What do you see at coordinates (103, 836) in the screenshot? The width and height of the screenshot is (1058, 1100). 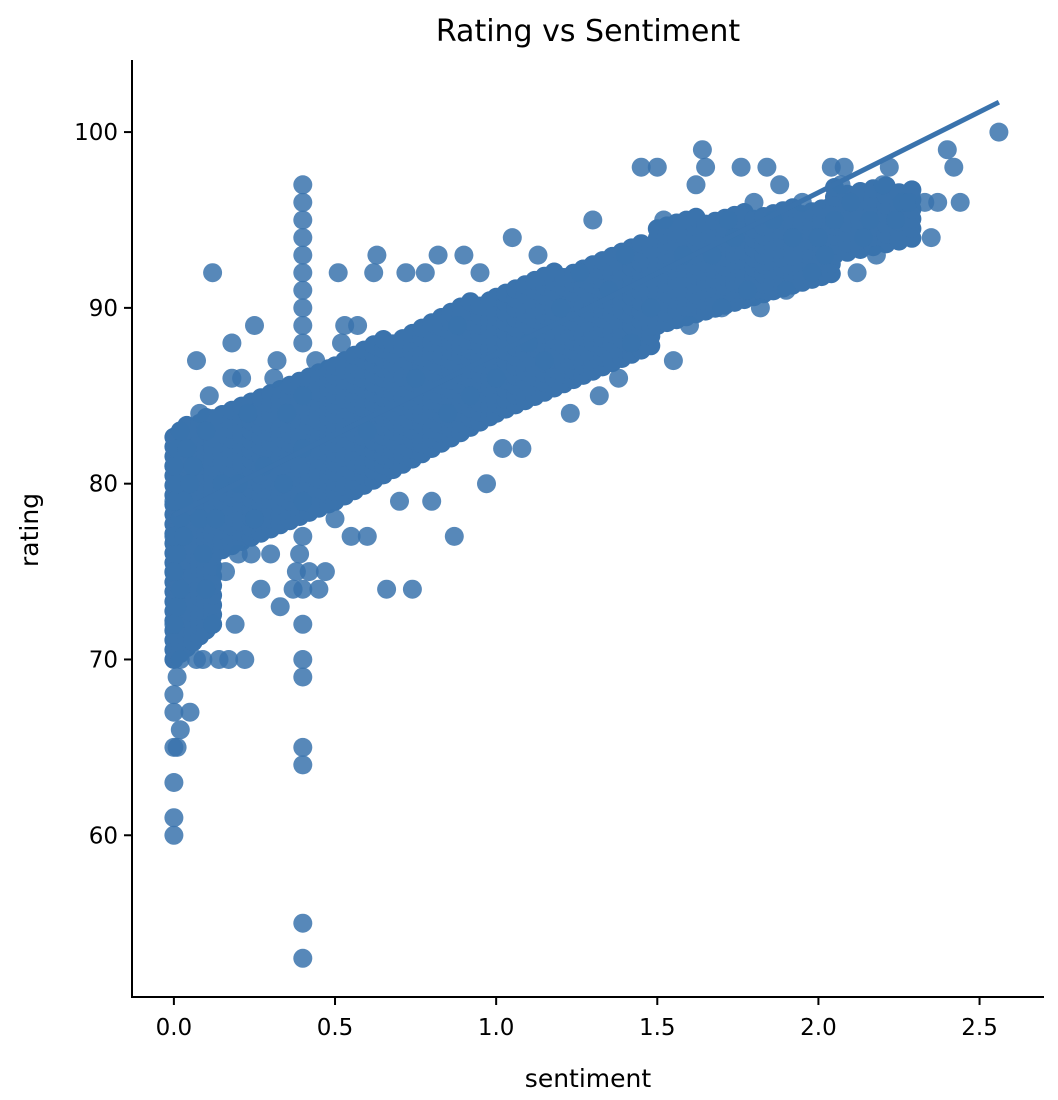 I see `y-tick-label: 60` at bounding box center [103, 836].